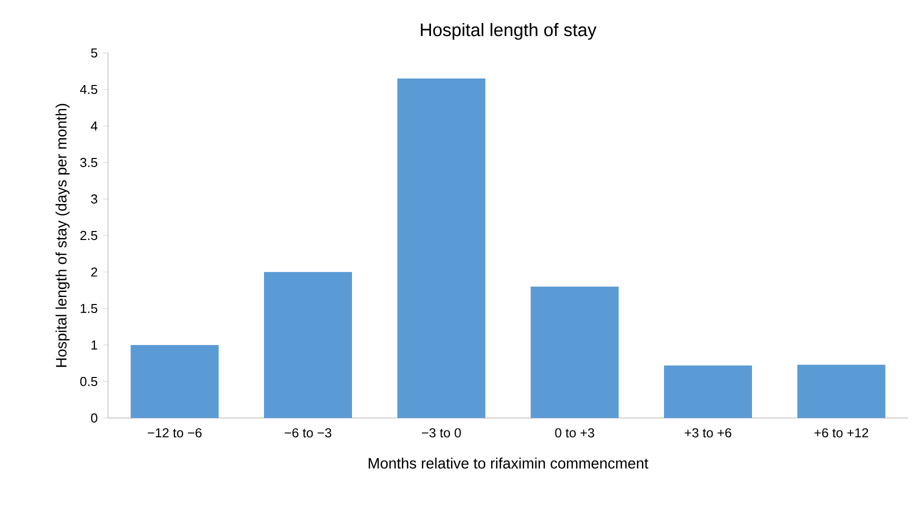 This screenshot has width=920, height=506. What do you see at coordinates (308, 433) in the screenshot?
I see `x-tick-label: −6 to −3` at bounding box center [308, 433].